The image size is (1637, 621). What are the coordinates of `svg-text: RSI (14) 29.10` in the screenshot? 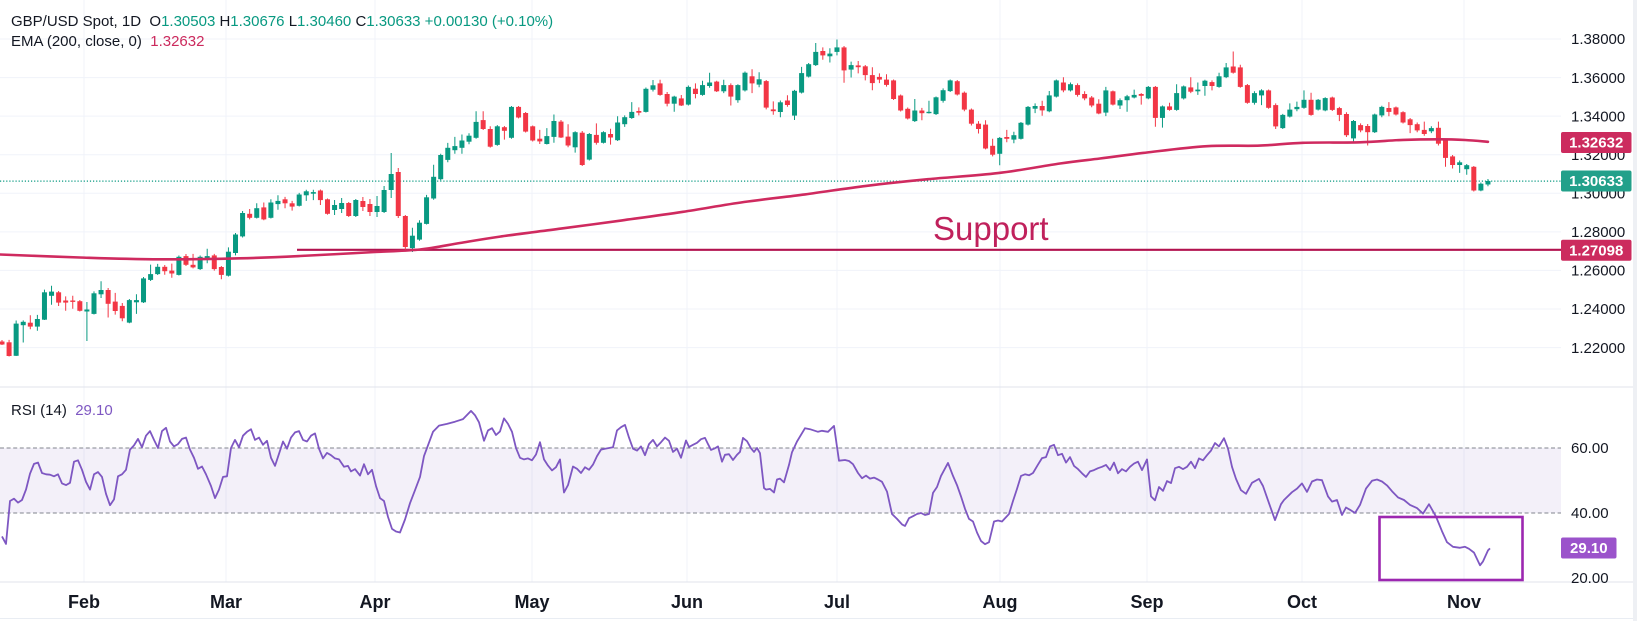 It's located at (62, 410).